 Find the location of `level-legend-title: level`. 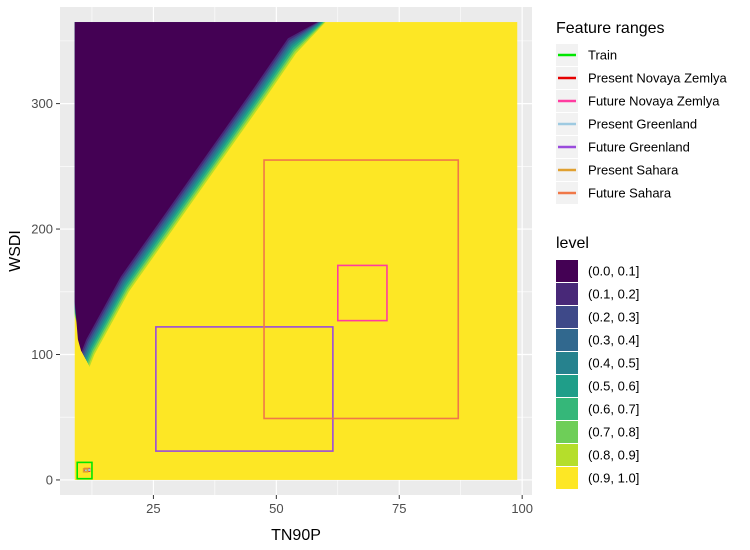

level-legend-title: level is located at coordinates (572, 243).